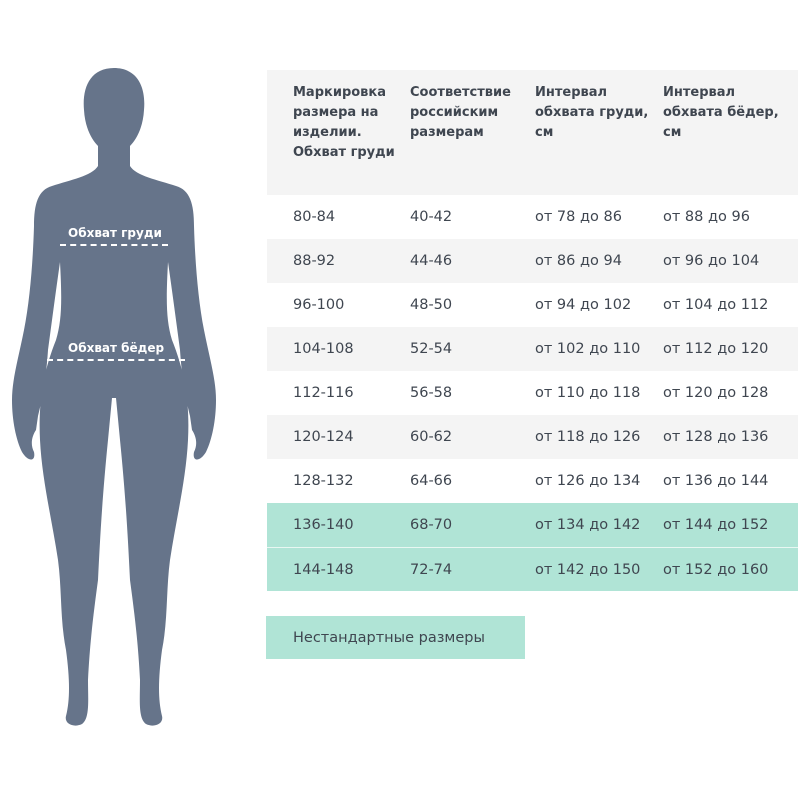 This screenshot has height=804, width=800. Describe the element at coordinates (116, 348) in the screenshot. I see `hips-label: Обхват бёдер` at that location.